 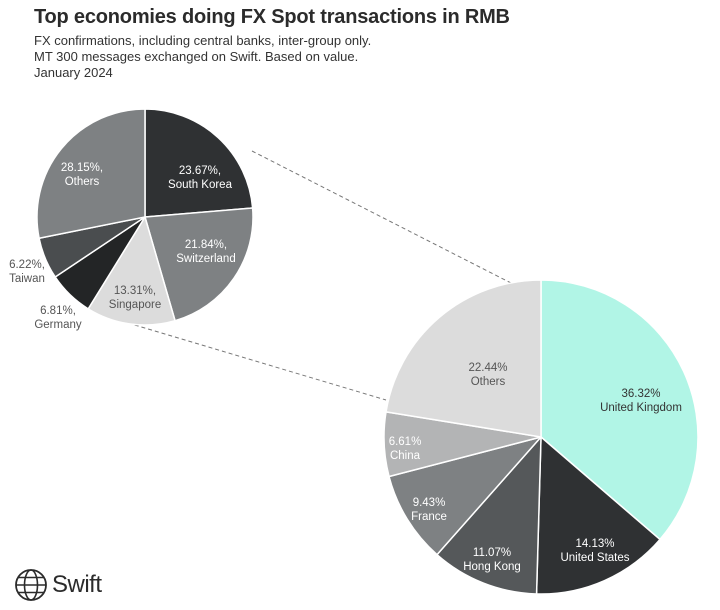 I want to click on slice-category: Taiwan, so click(x=27, y=279).